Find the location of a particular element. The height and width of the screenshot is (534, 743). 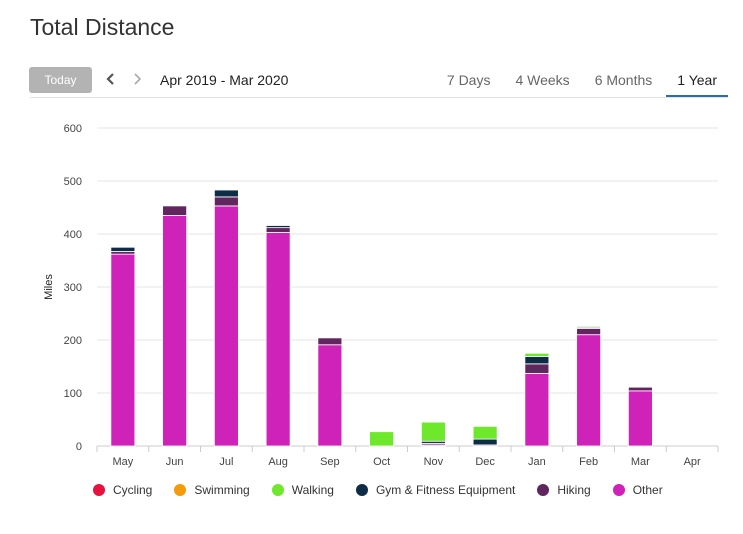

today-button: Today is located at coordinates (60, 80).